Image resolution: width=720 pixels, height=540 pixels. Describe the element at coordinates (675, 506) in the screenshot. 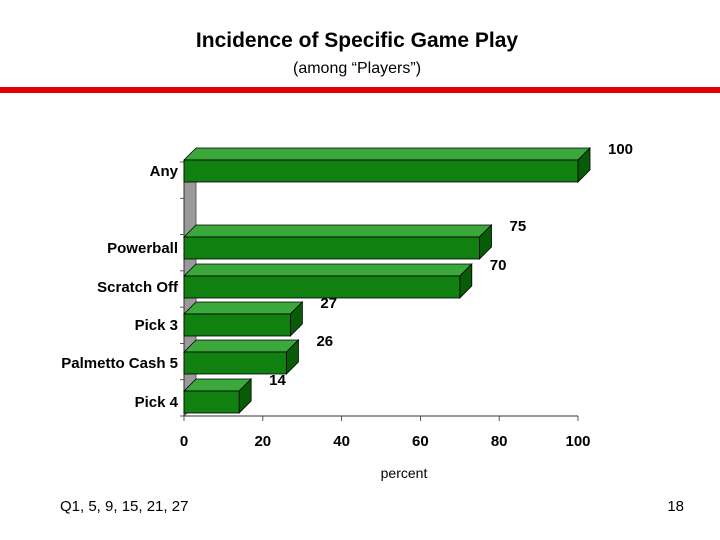

I see `page-number: 18` at that location.